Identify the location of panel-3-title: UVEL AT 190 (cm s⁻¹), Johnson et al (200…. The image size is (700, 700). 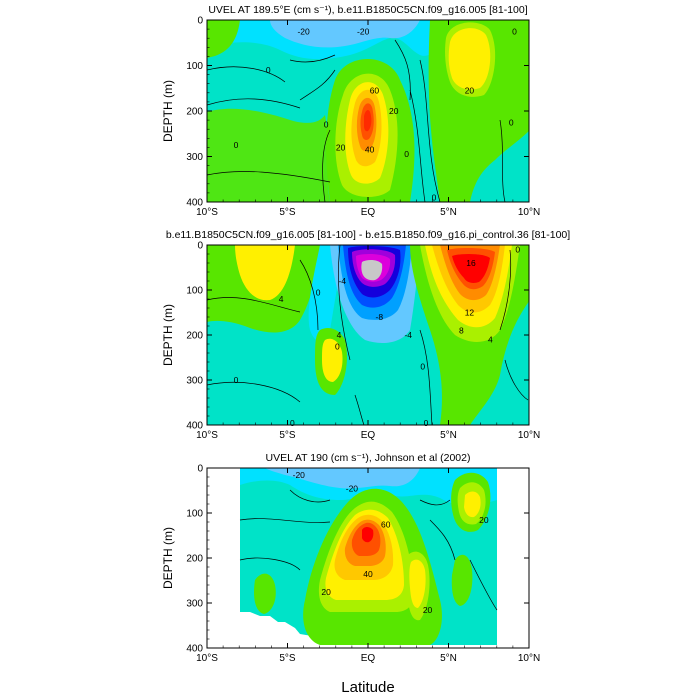
(368, 458).